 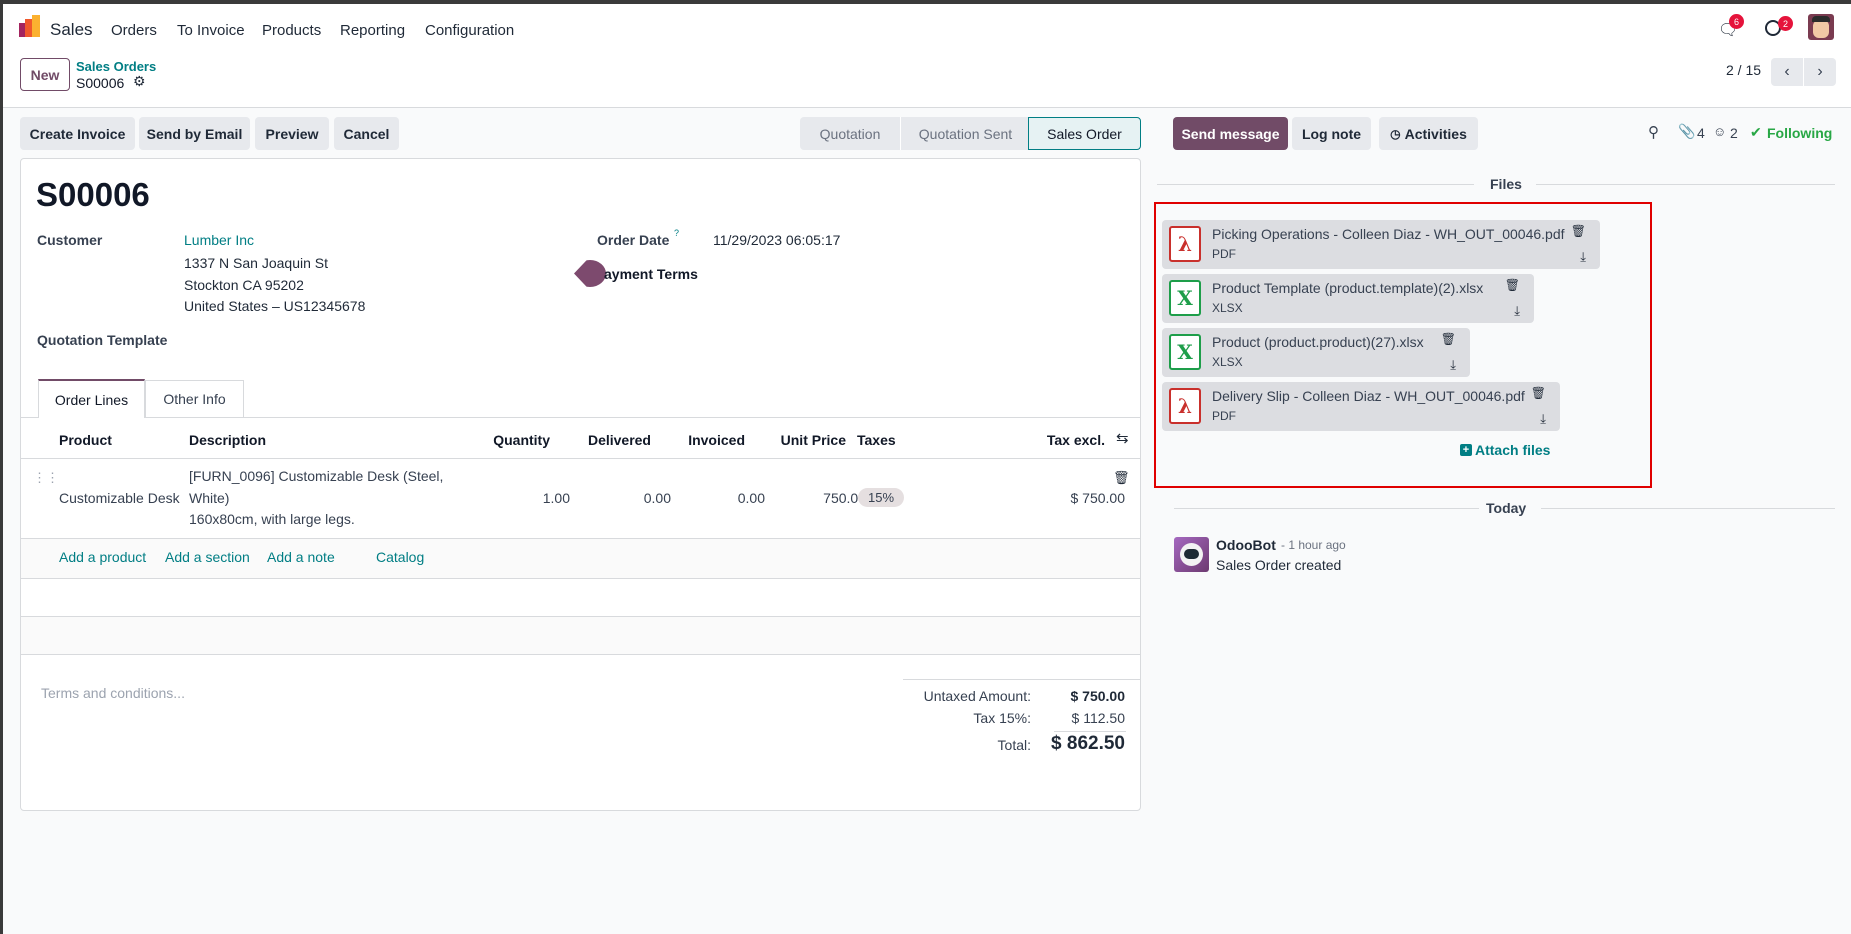 I want to click on window-top-border, so click(x=925, y=2).